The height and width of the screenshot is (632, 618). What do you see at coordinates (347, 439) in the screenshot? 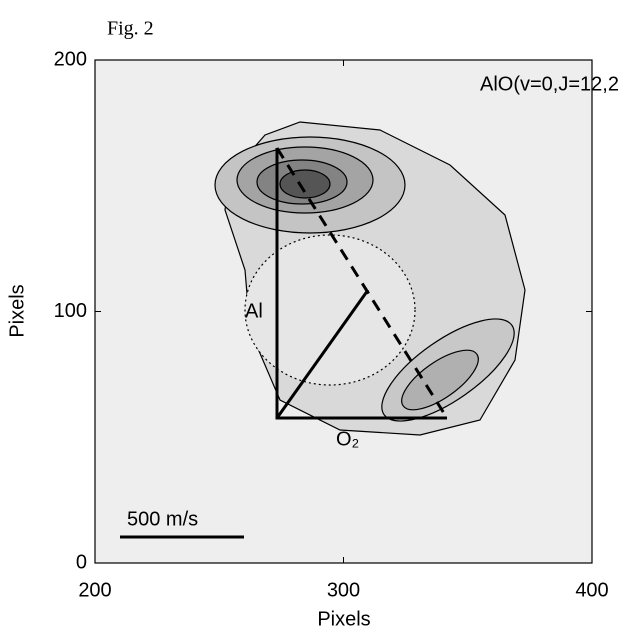
I see `vector-label: O₂` at bounding box center [347, 439].